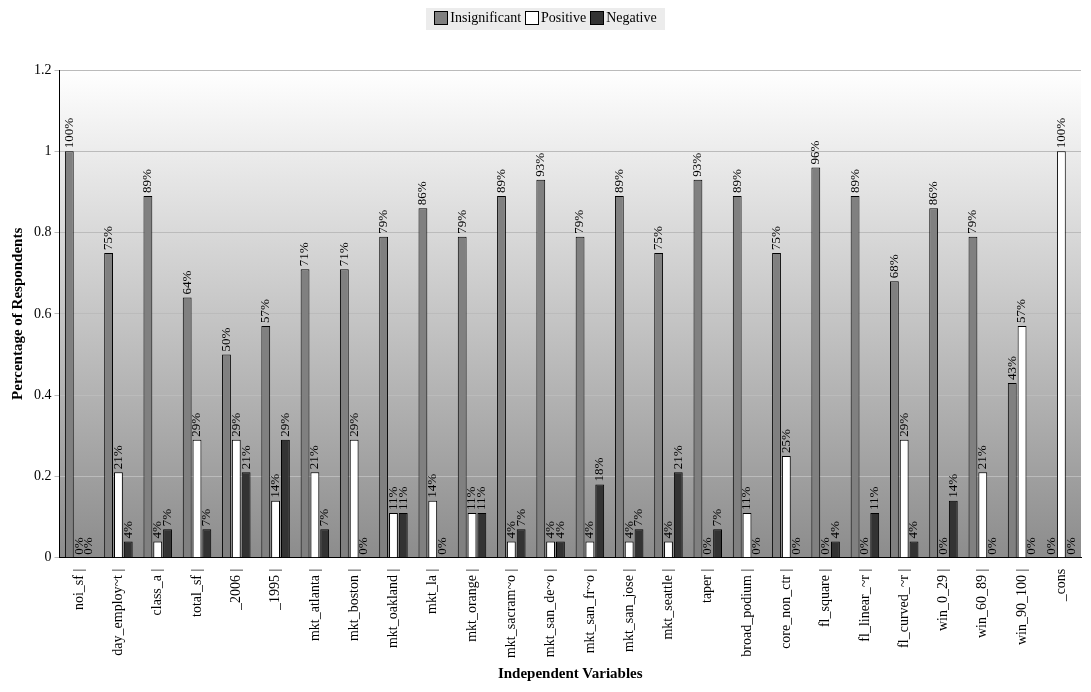  Describe the element at coordinates (78, 589) in the screenshot. I see `x-tick-label: noi_sf |` at that location.